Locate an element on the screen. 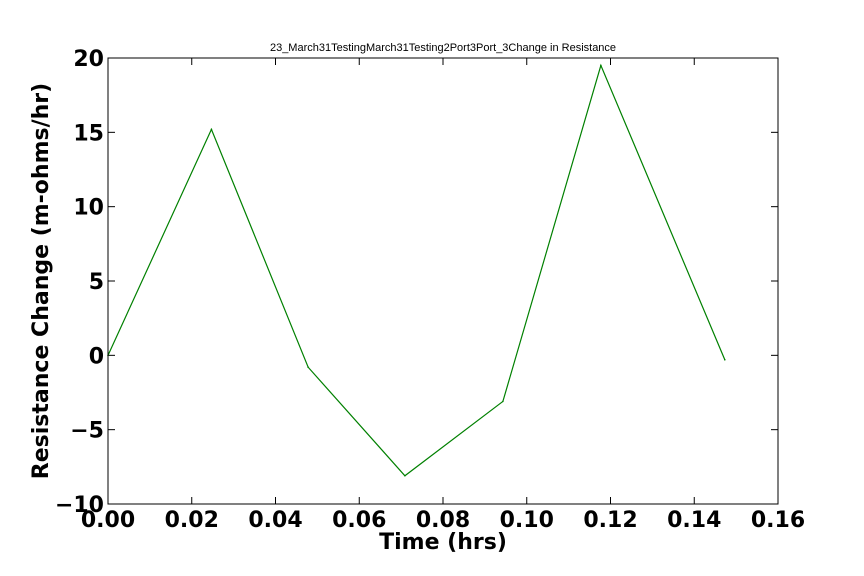  y-tick-label: −10 is located at coordinates (79, 505).